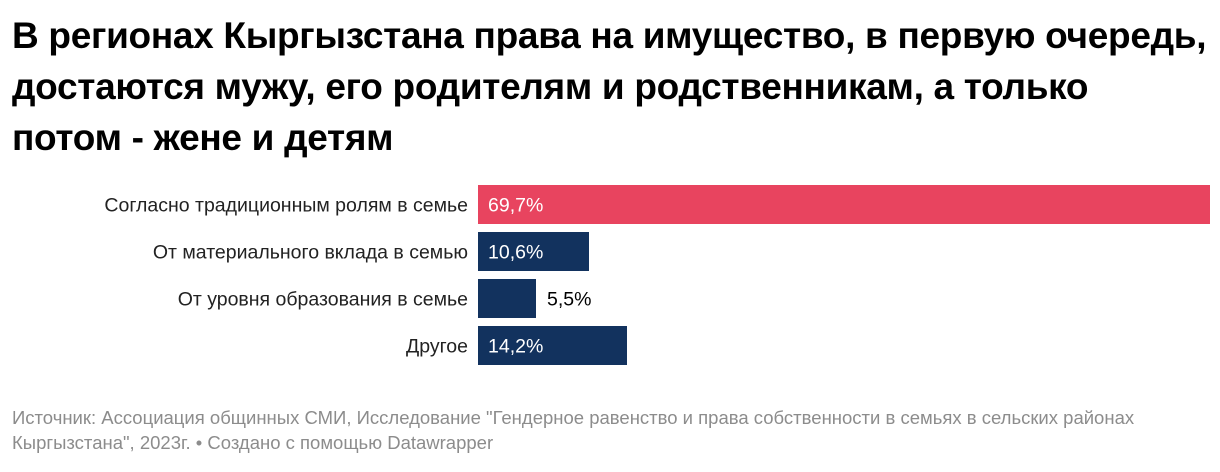 The image size is (1220, 472). I want to click on bar-row: Согласно традиционным ролям в семье 69,7%, so click(657, 204).